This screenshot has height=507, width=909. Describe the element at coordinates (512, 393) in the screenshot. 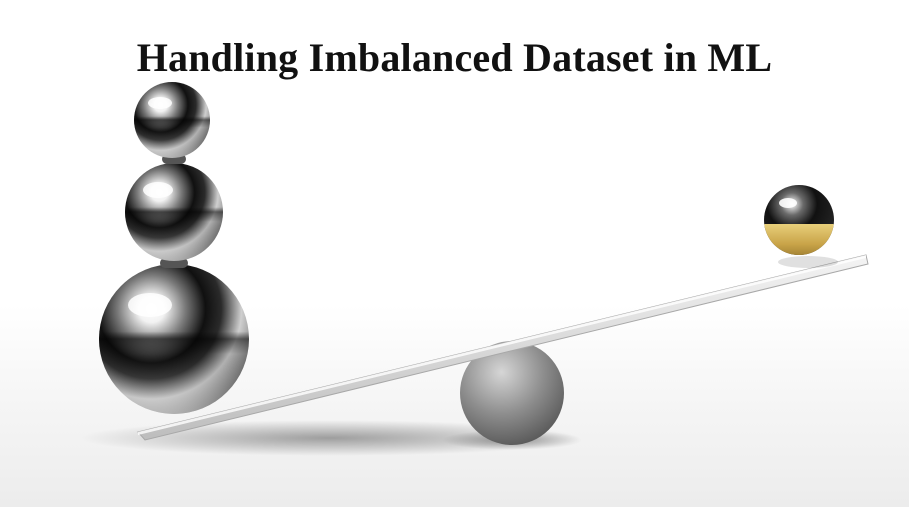

I see `fulcrum-sphere` at that location.